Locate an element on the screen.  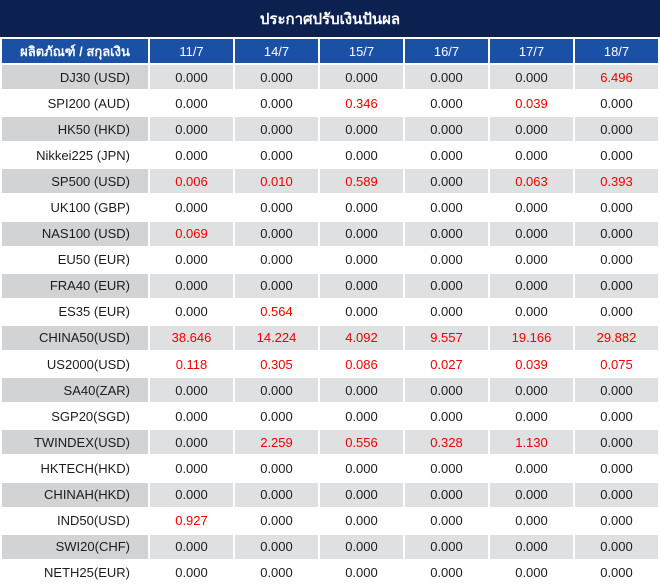
row-label: EU50 (EUR) is located at coordinates (75, 259).